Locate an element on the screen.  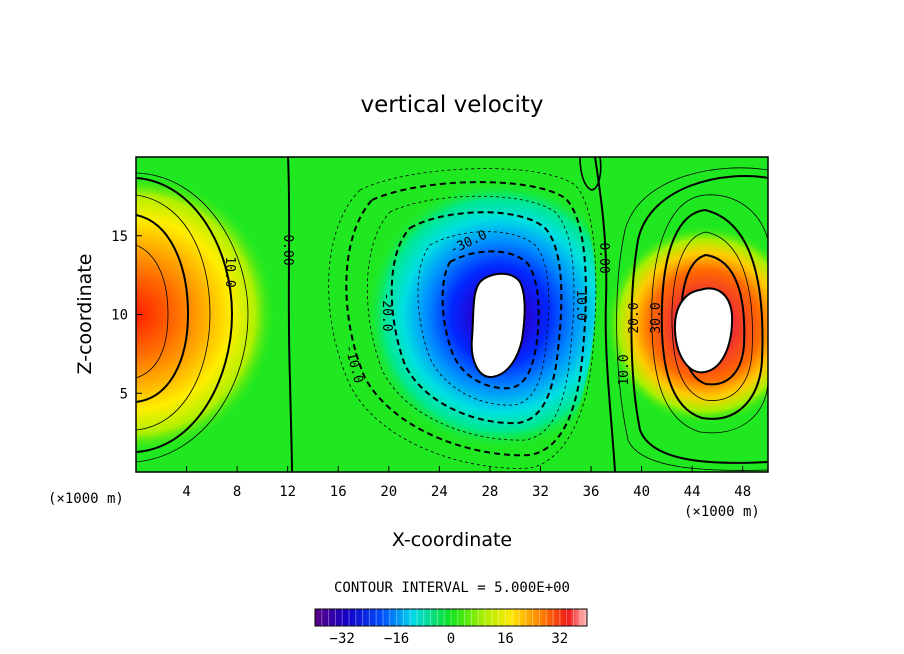
y-tick-label: 5 is located at coordinates (124, 394).